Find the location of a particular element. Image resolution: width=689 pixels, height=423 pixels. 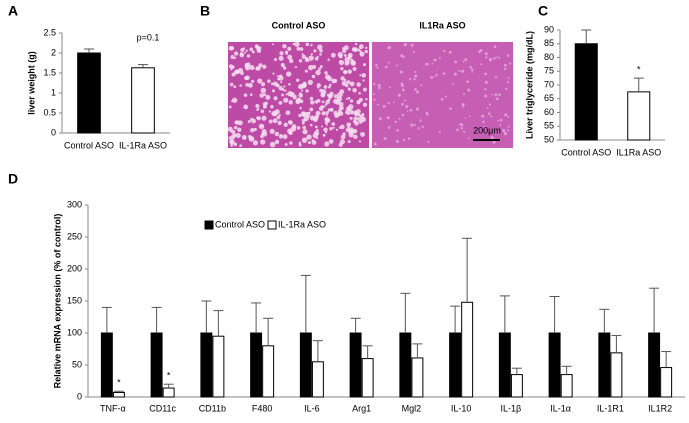

y-tick-label: 50 is located at coordinates (549, 139).